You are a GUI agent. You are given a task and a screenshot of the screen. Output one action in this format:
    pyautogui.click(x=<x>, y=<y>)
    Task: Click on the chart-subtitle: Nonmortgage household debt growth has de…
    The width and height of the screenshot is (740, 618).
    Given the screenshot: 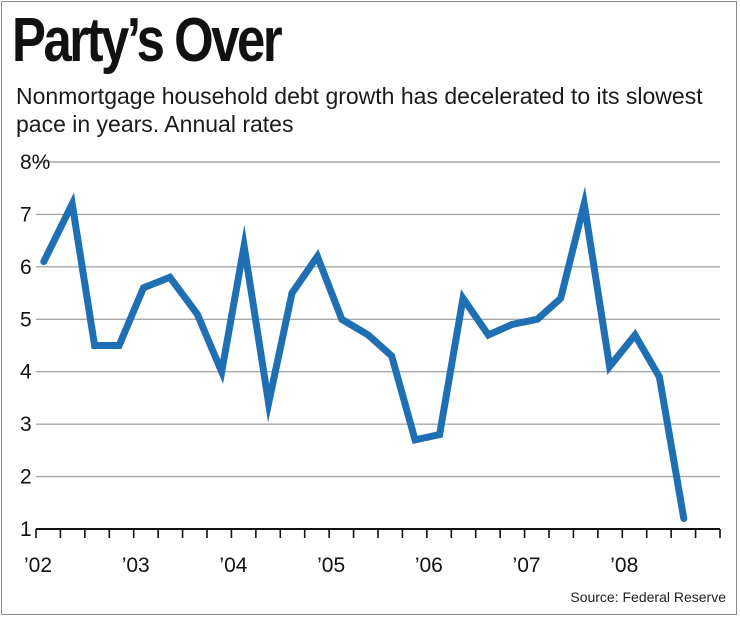 What is the action you would take?
    pyautogui.click(x=359, y=110)
    